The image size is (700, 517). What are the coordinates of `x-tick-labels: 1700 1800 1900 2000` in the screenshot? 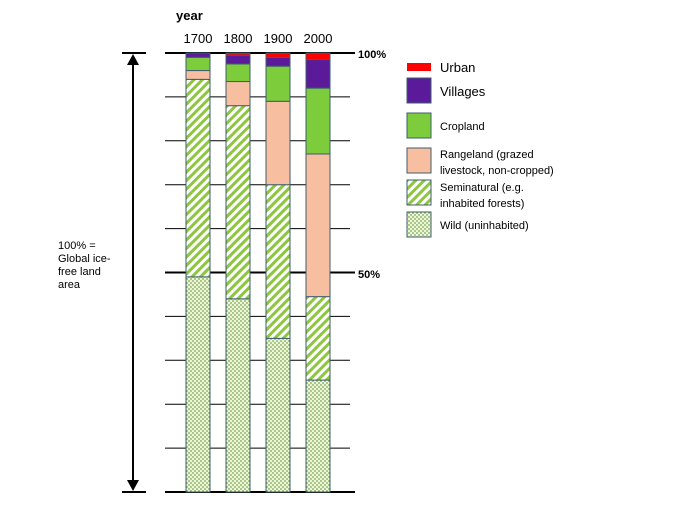 It's located at (258, 38).